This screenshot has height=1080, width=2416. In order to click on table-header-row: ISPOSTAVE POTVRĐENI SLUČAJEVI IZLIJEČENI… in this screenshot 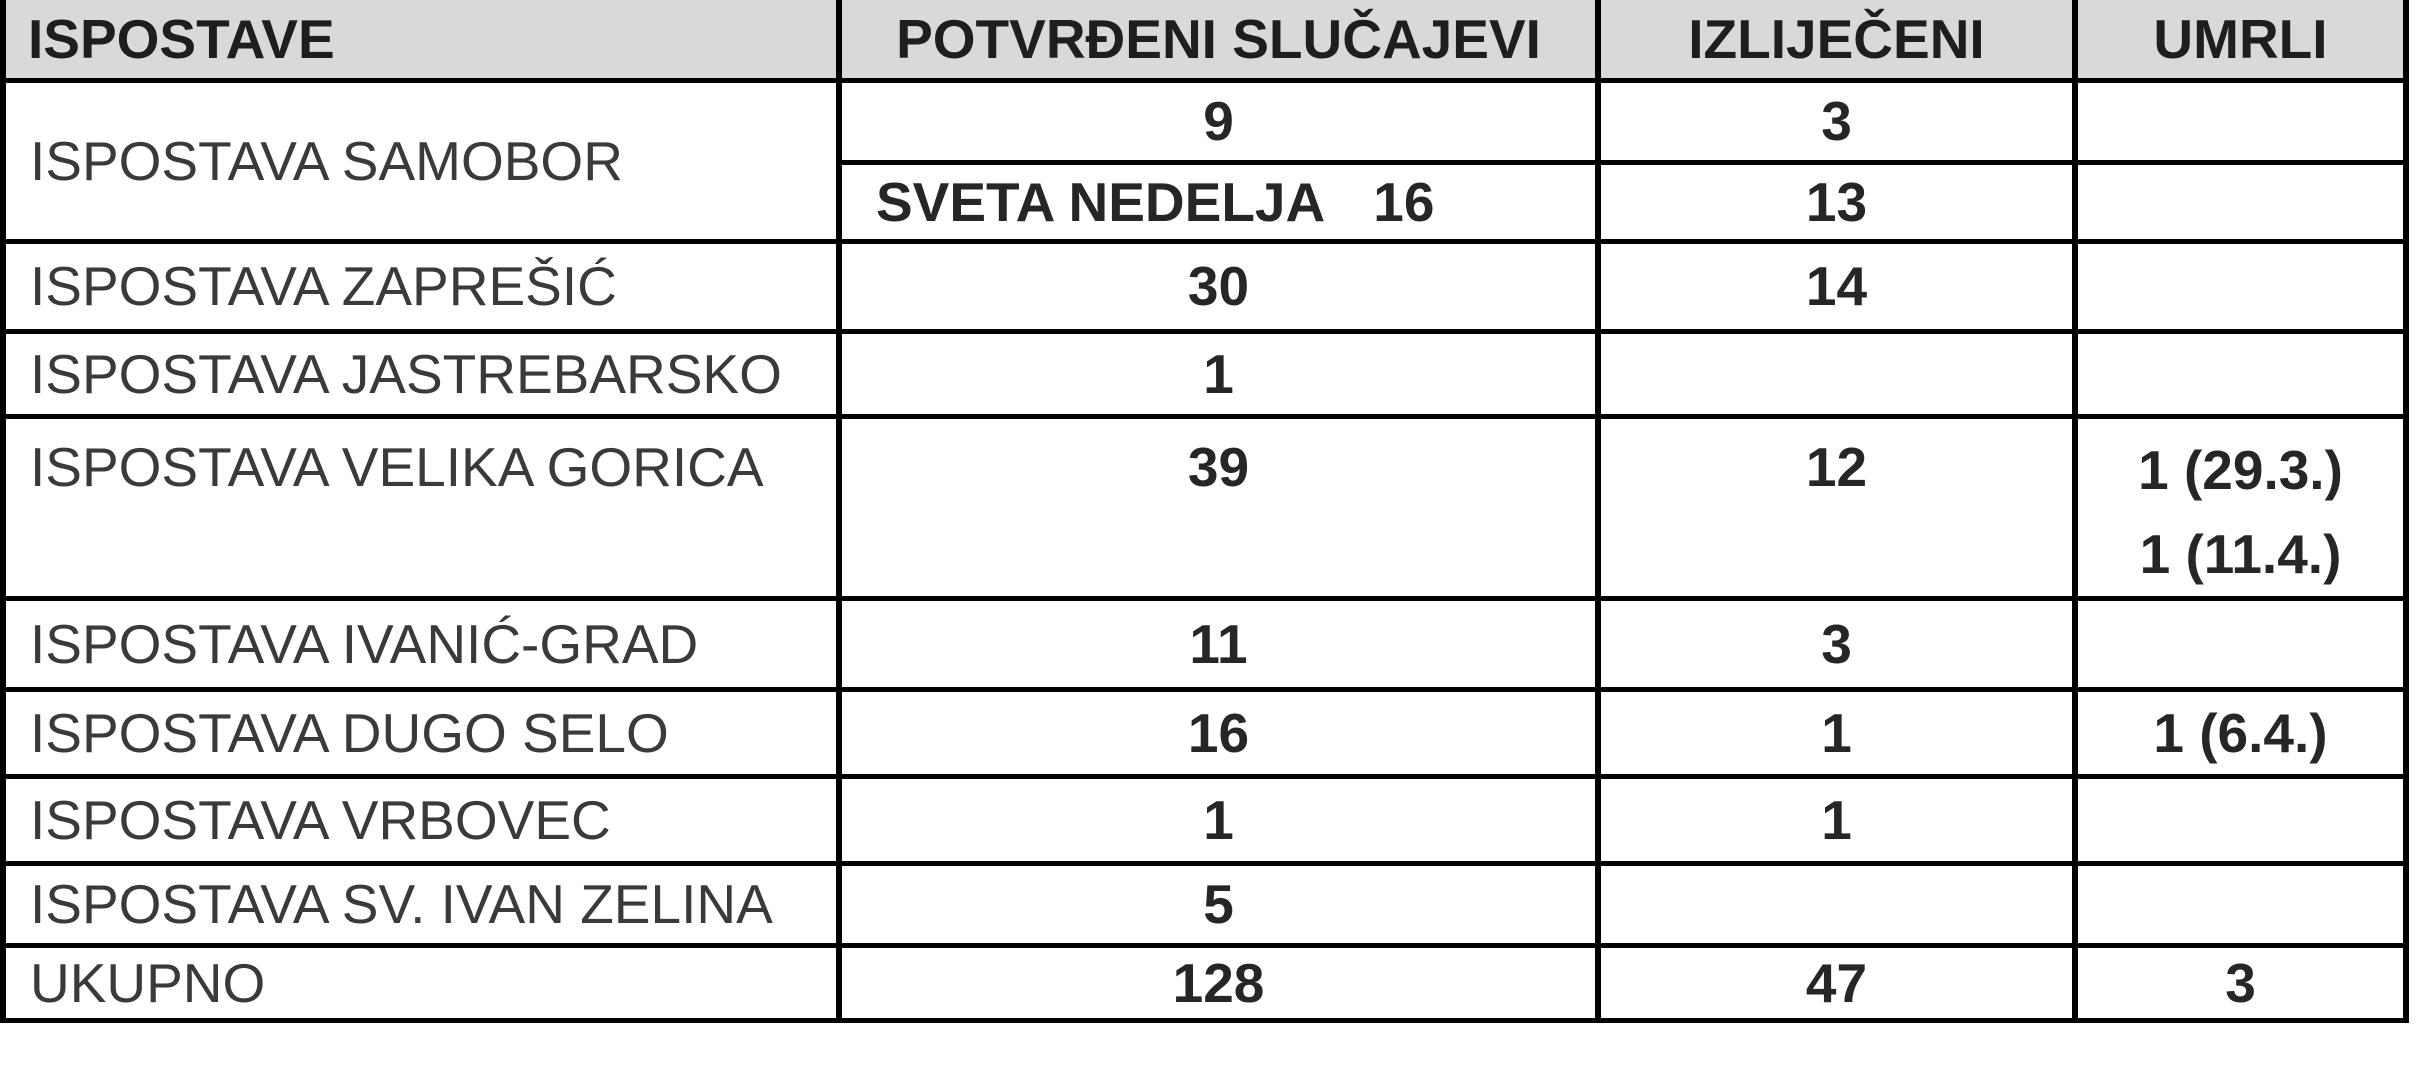, I will do `click(1204, 41)`.